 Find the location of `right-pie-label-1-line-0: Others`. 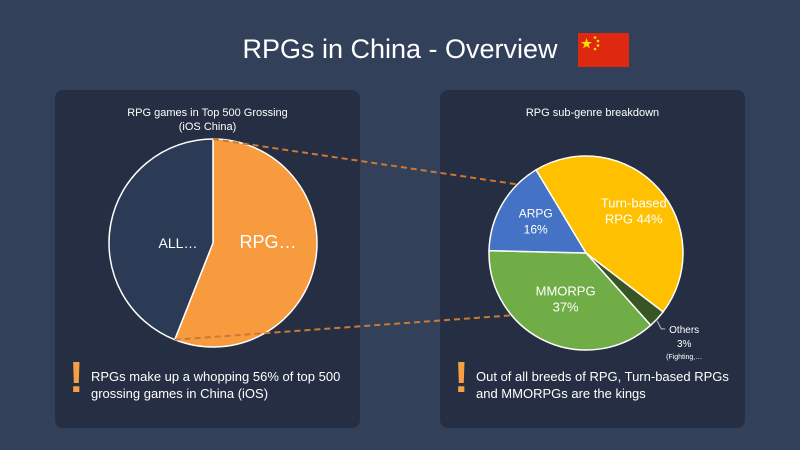

right-pie-label-1-line-0: Others is located at coordinates (684, 330).